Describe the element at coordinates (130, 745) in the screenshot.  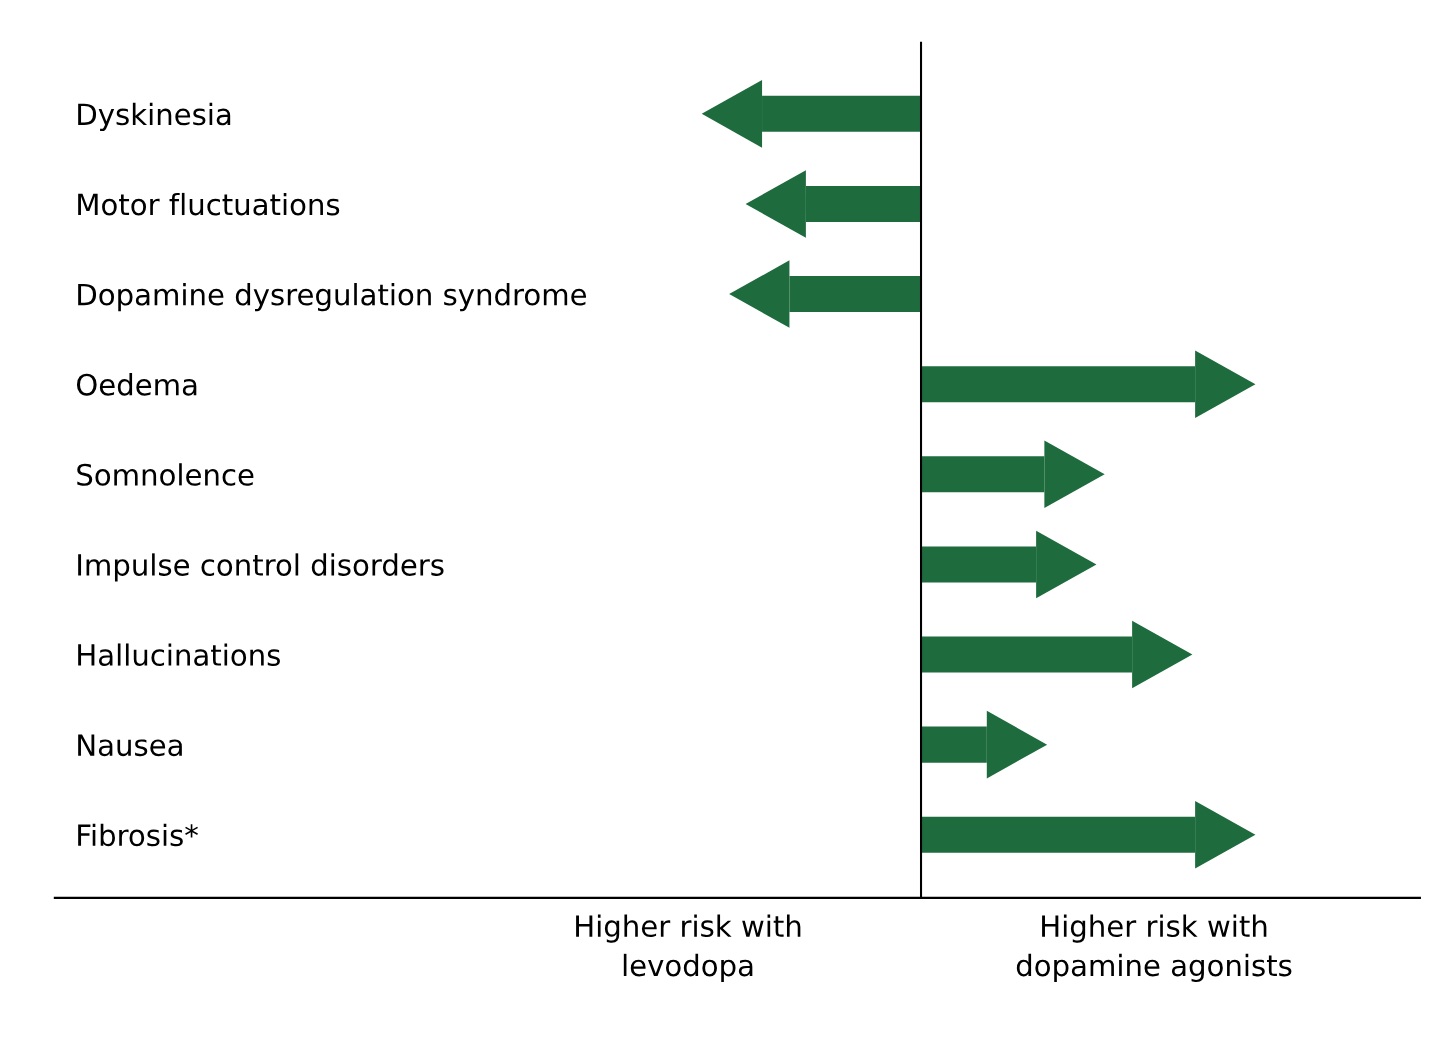
I see `y-tick-label: Nausea` at that location.